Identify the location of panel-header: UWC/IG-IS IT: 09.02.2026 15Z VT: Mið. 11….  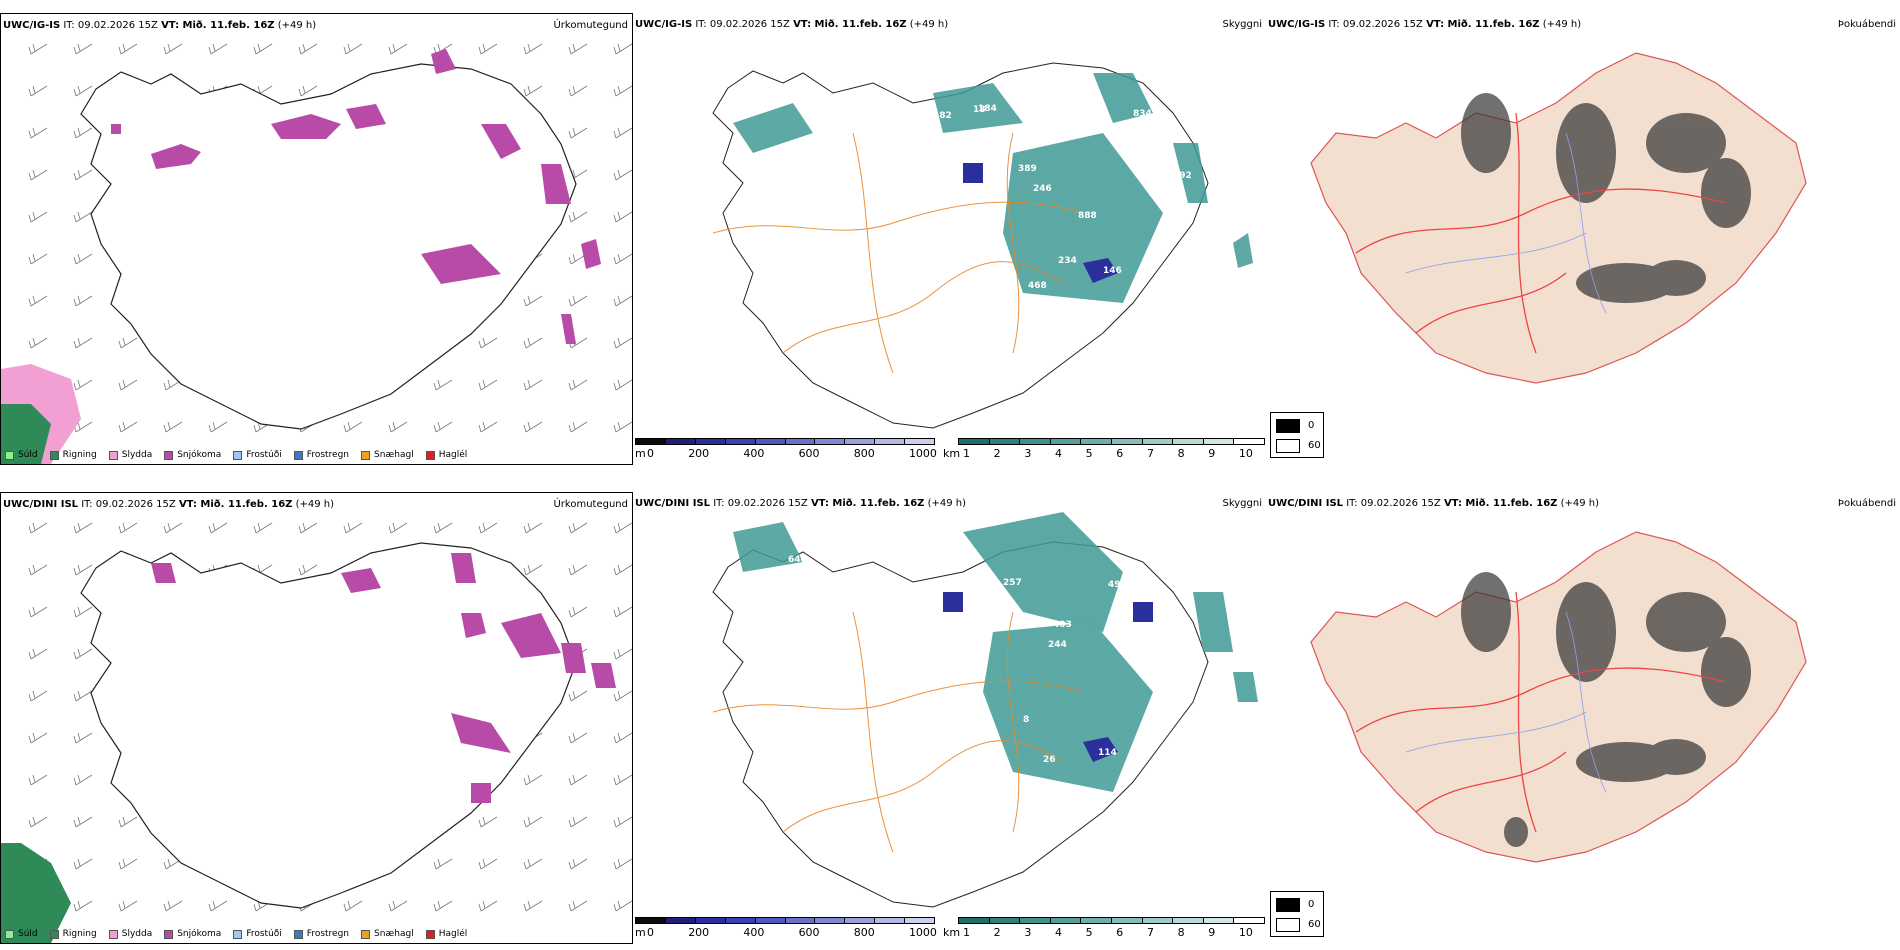
(160, 25).